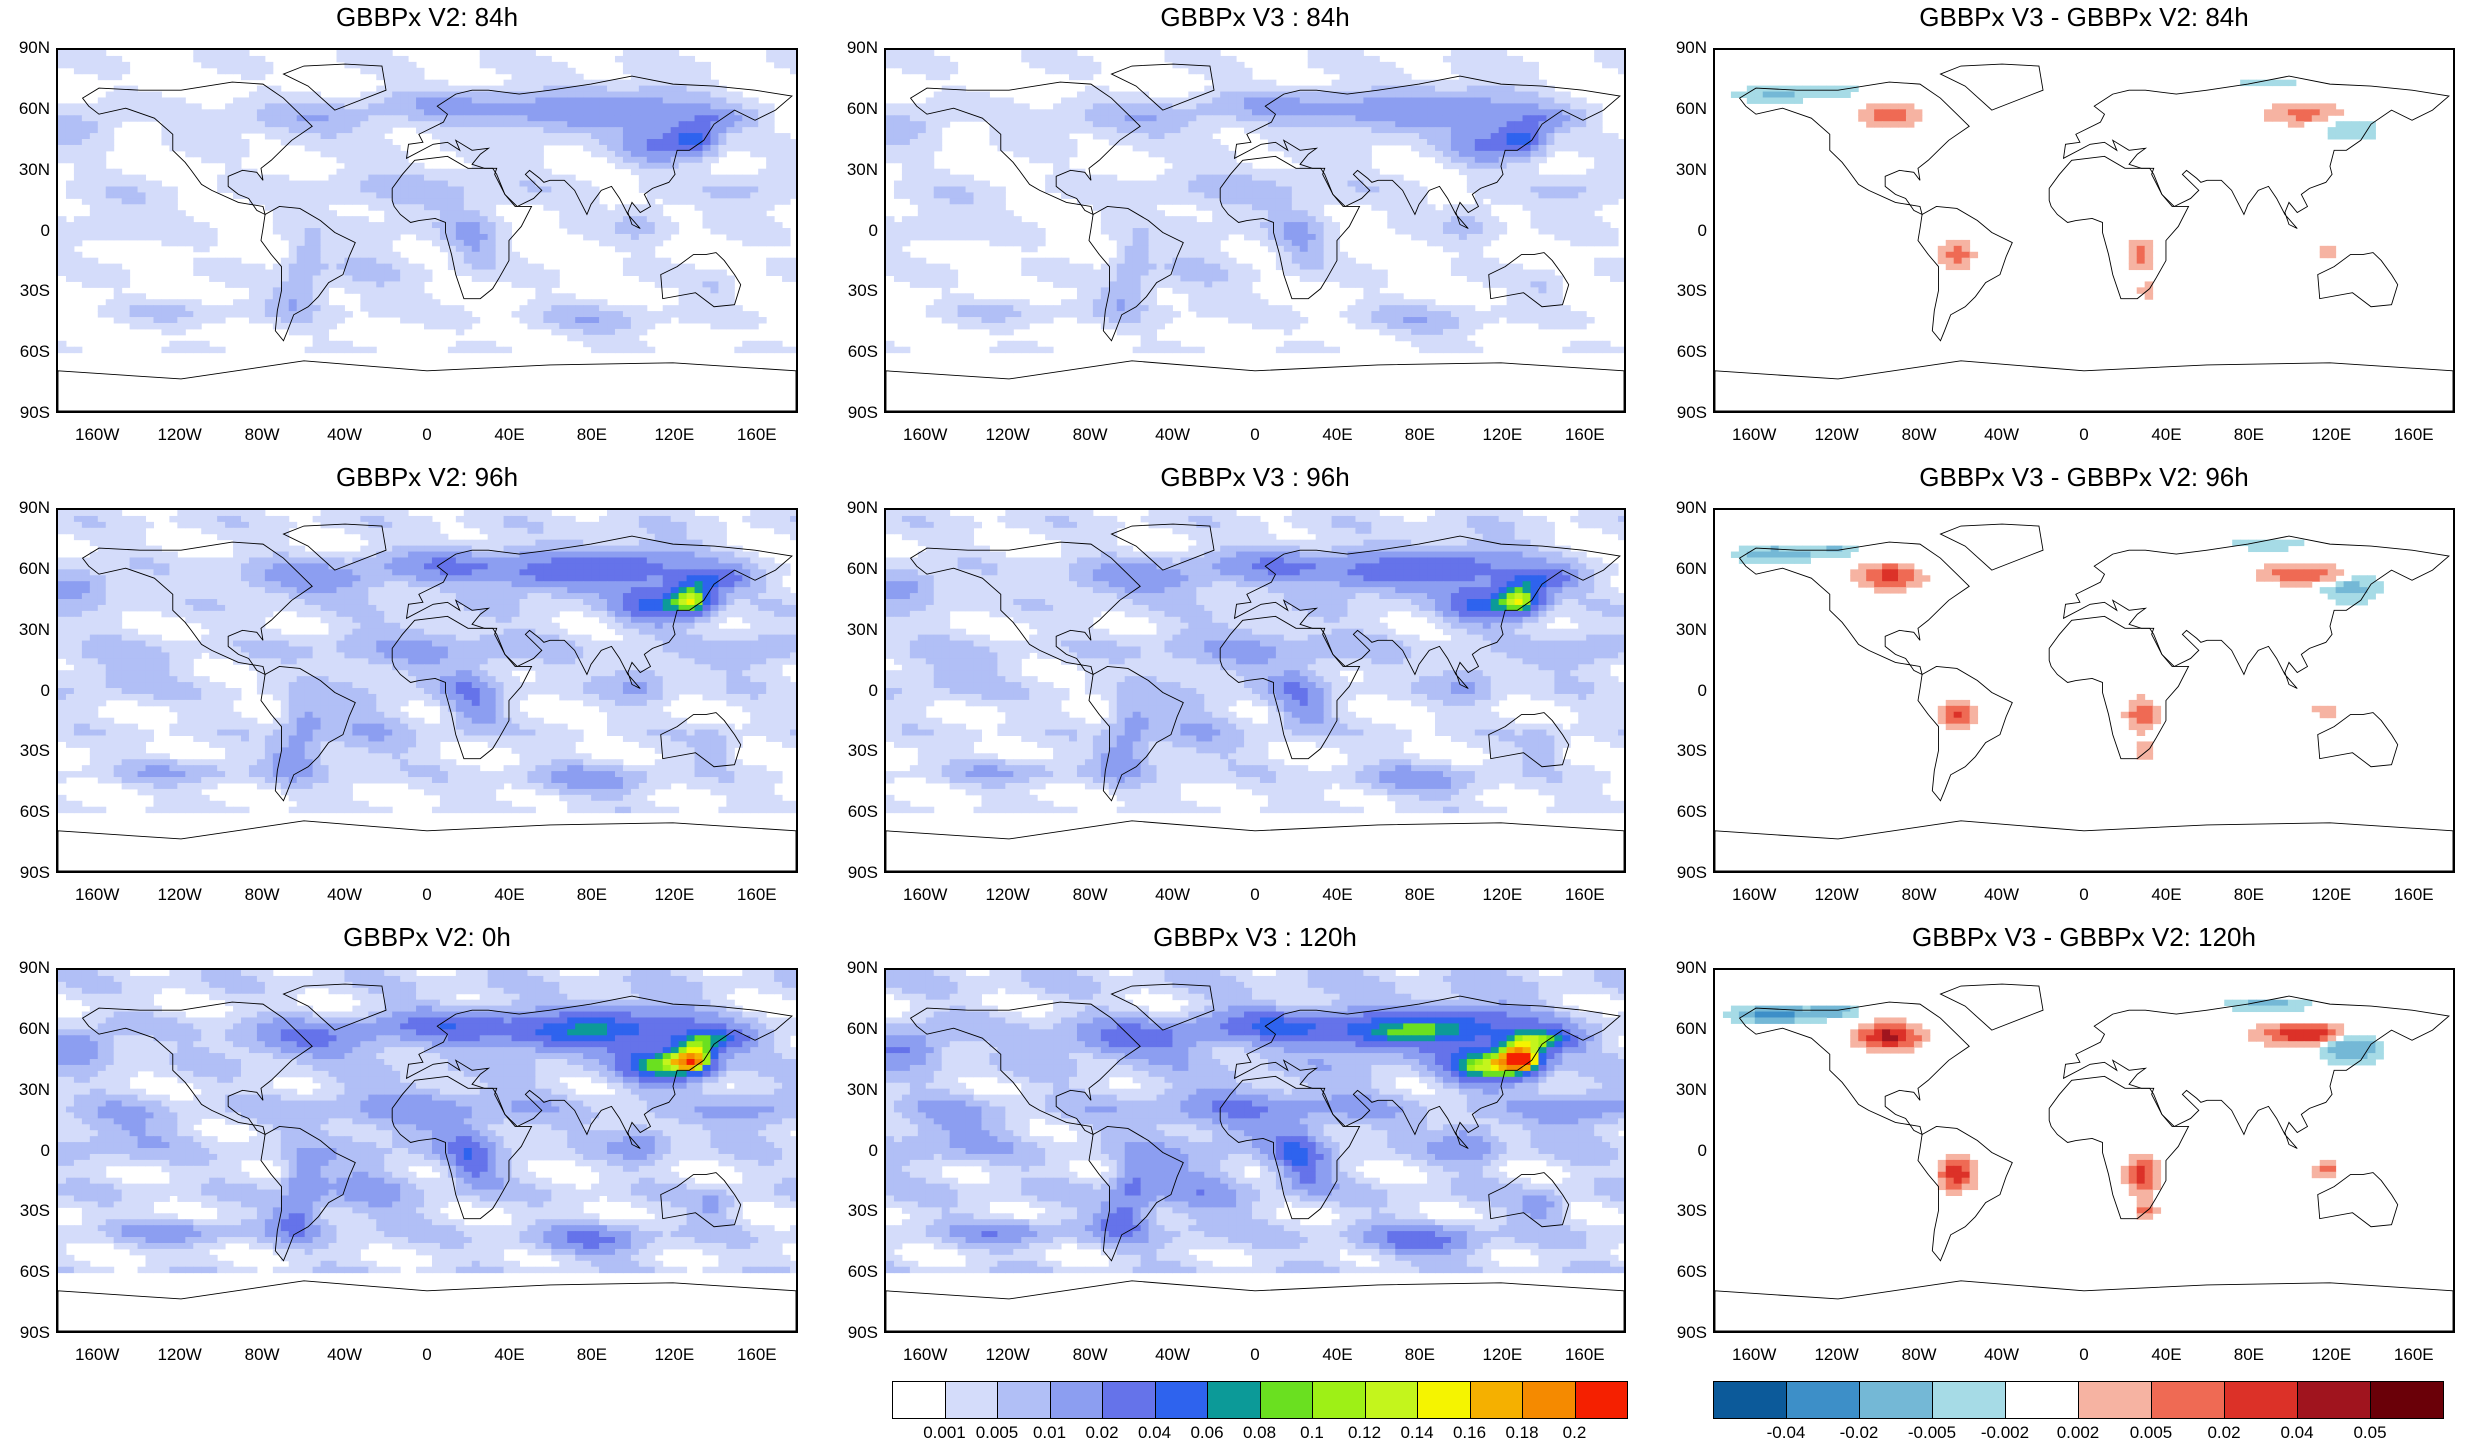 The height and width of the screenshot is (1443, 2473). Describe the element at coordinates (427, 17) in the screenshot. I see `panel-title: GBBPx V2: 84h` at that location.